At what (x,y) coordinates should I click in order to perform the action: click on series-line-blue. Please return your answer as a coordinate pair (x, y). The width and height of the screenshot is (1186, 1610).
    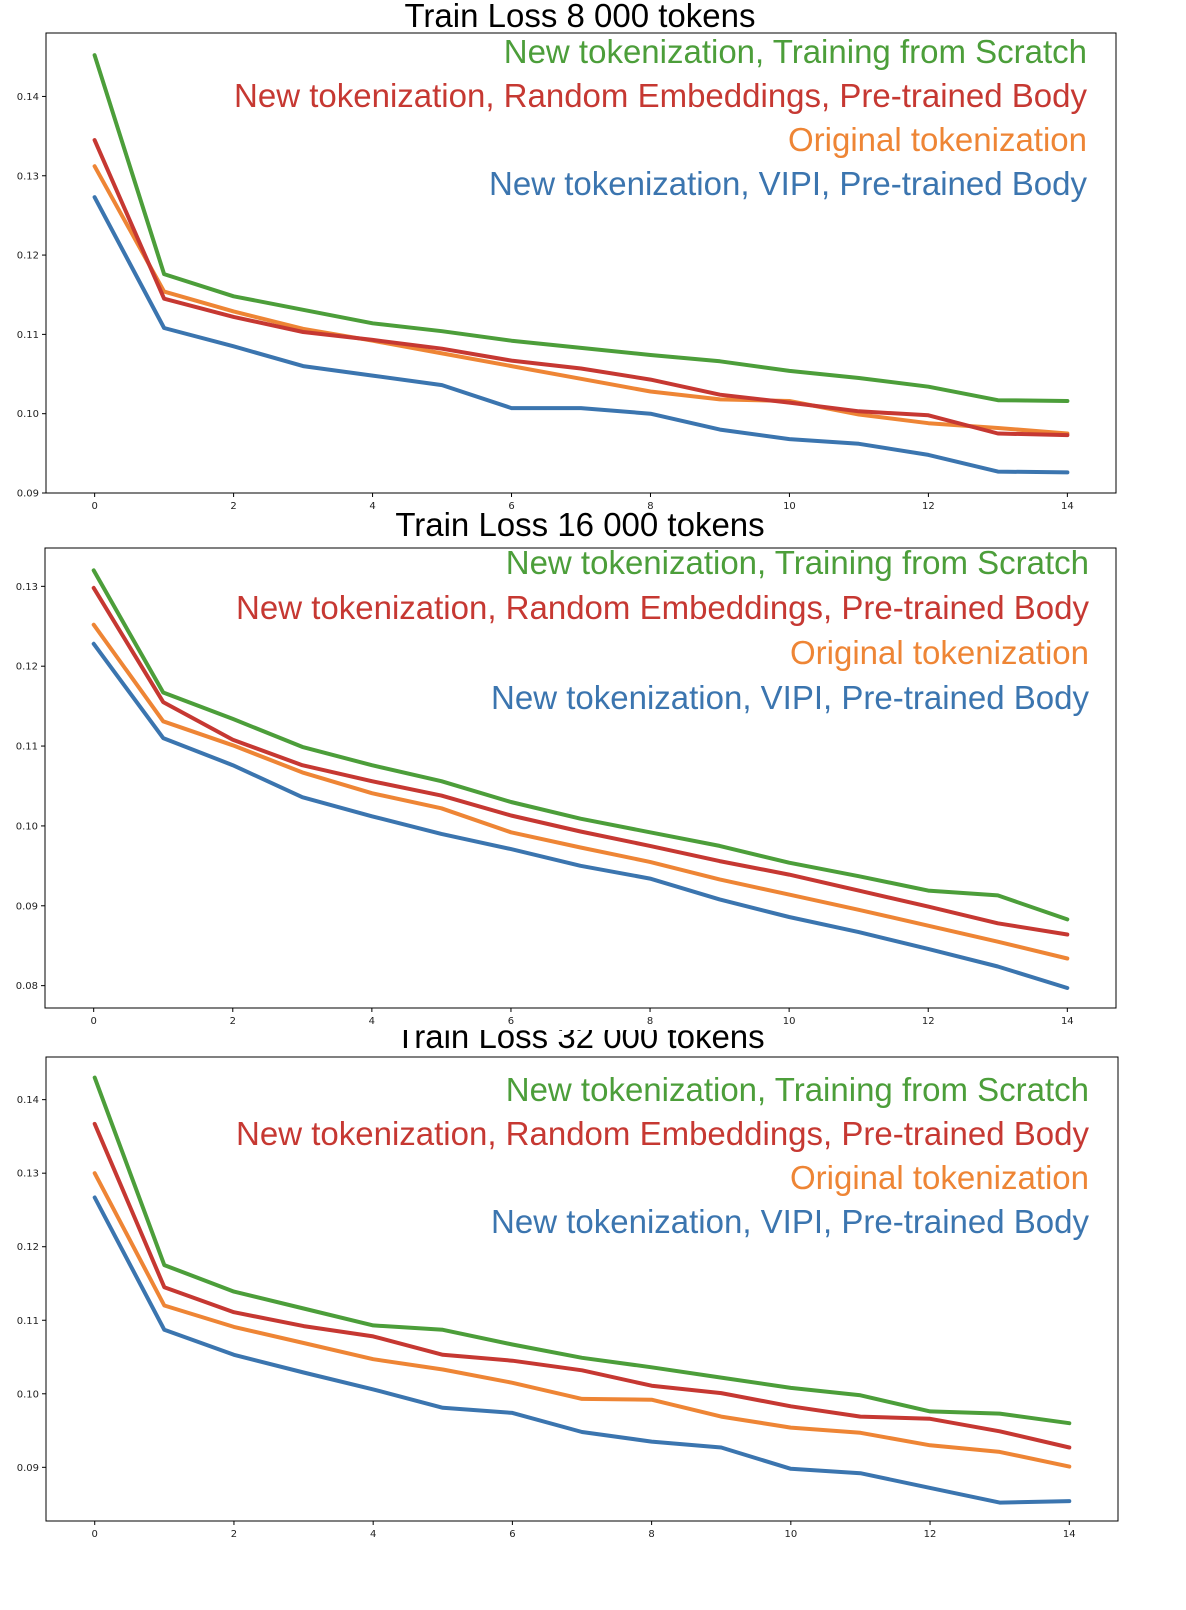
    Looking at the image, I should click on (581, 335).